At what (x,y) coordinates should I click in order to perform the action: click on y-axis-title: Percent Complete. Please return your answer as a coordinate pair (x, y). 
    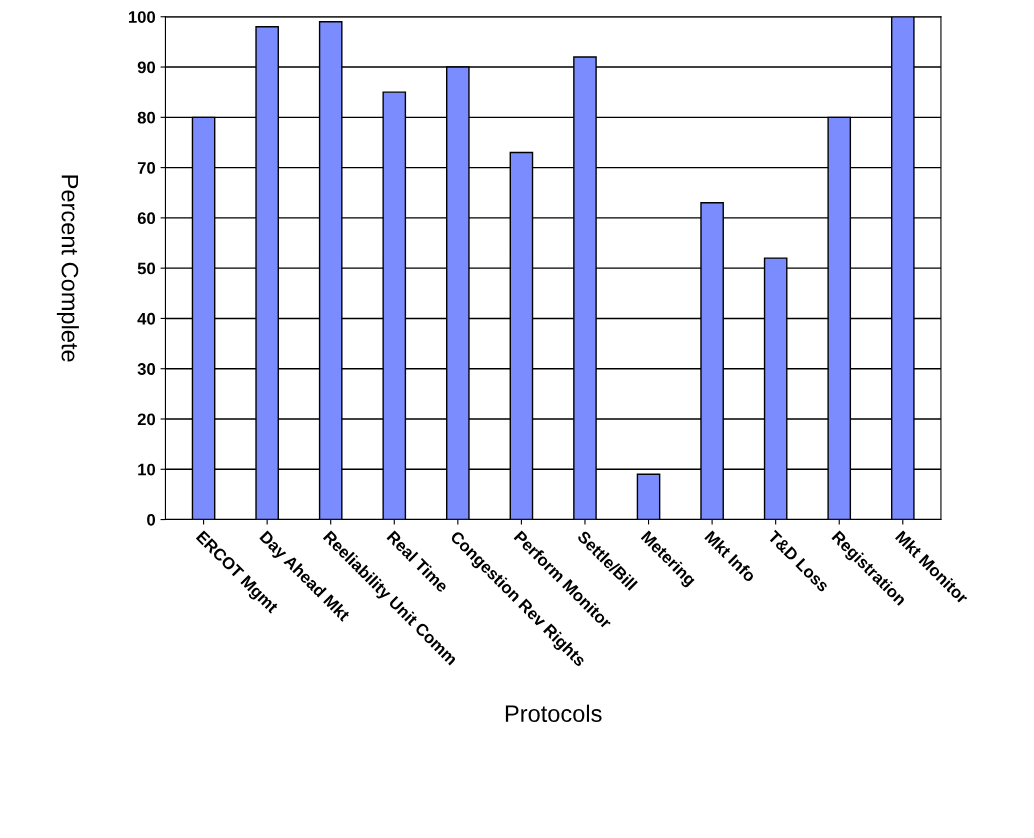
    Looking at the image, I should click on (67, 268).